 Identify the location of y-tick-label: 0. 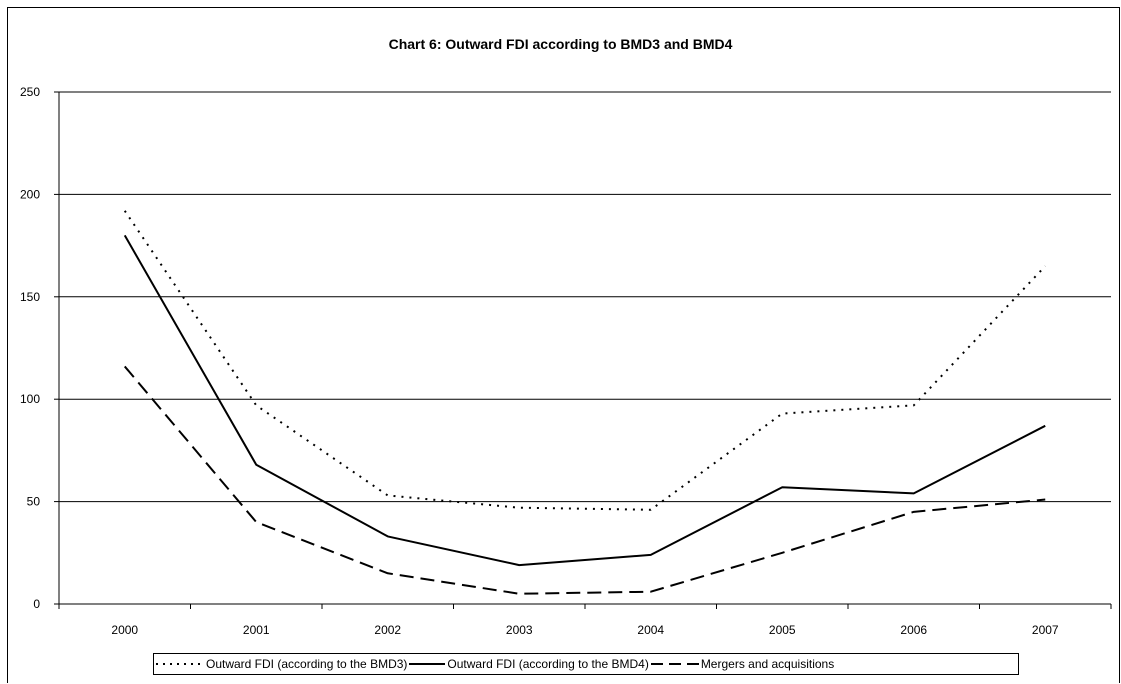
(36, 604).